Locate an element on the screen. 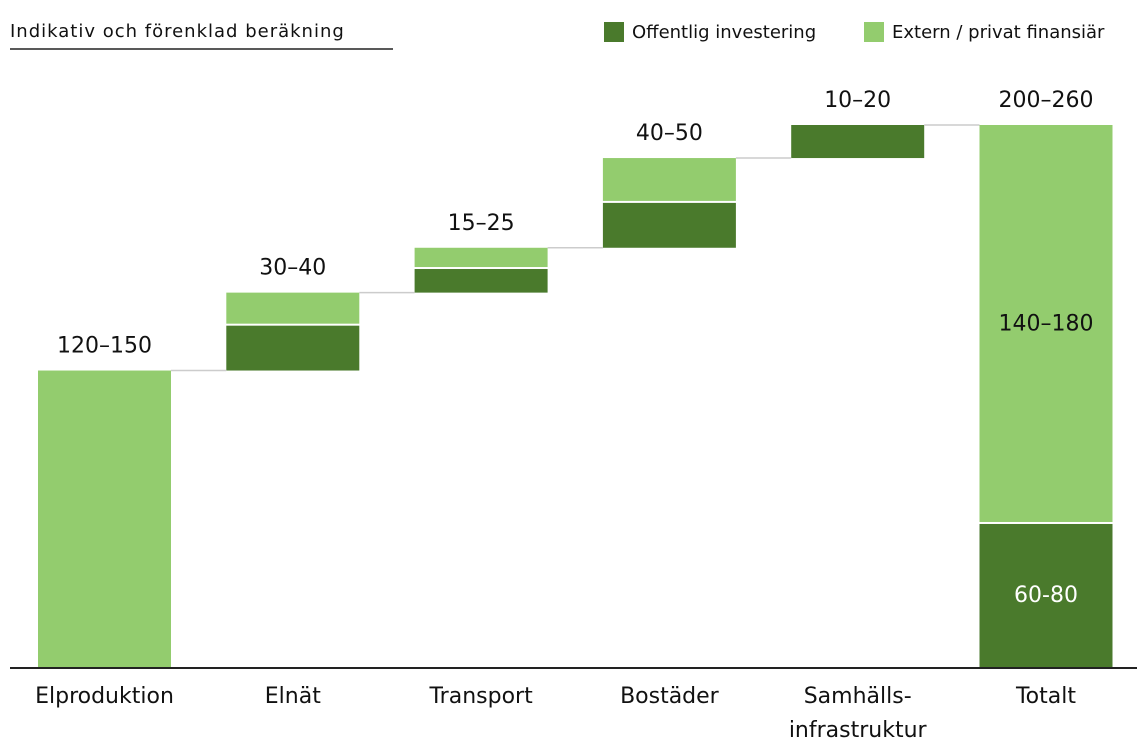 Image resolution: width=1137 pixels, height=743 pixels. range-label: 40–50 is located at coordinates (669, 133).